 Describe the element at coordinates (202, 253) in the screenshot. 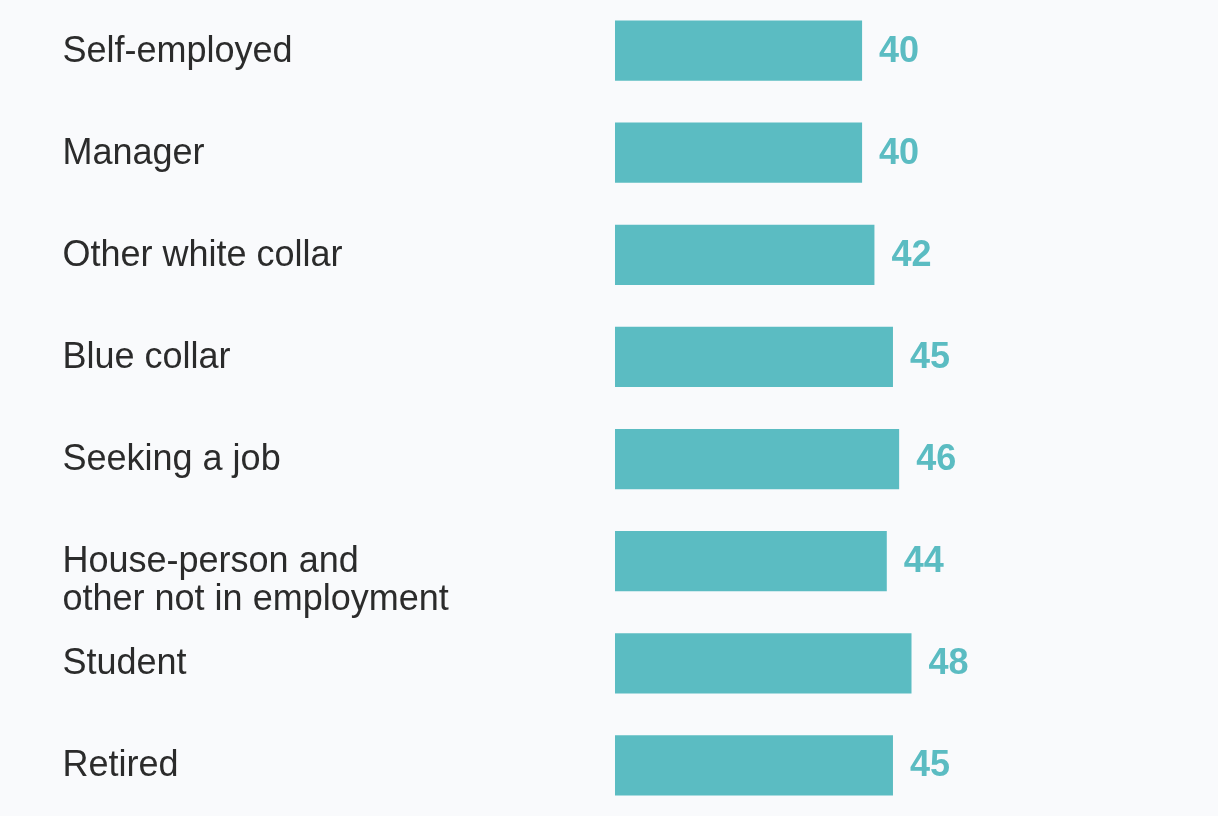

I see `y-tick-label: Other white collar` at that location.